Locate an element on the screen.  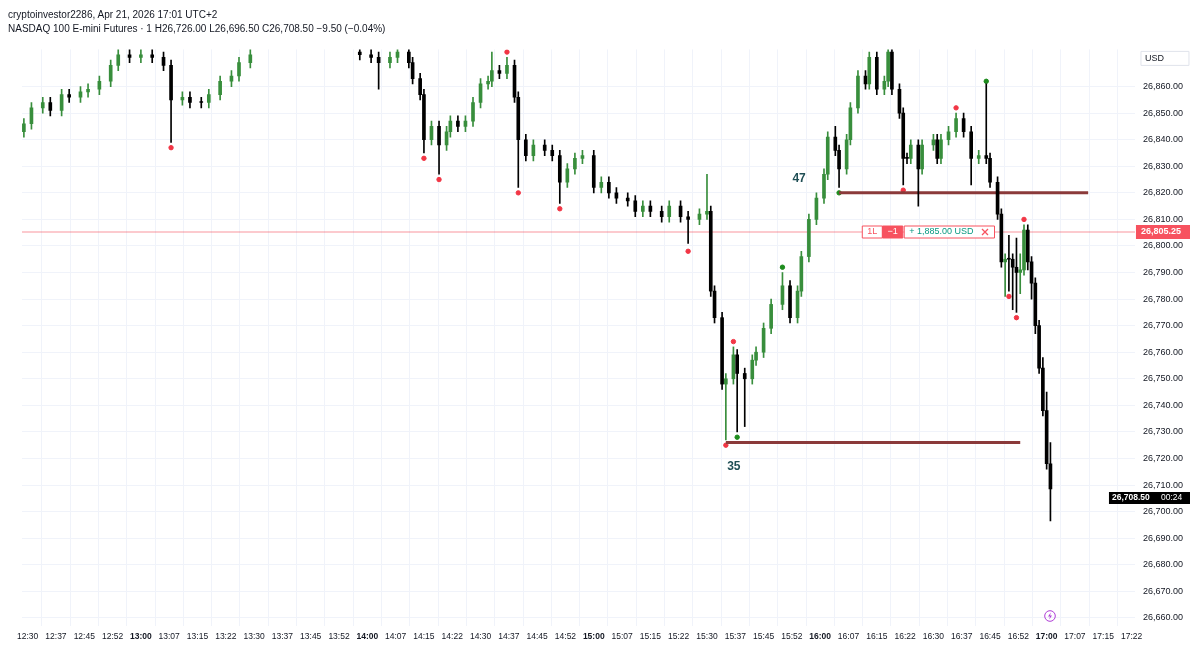
y-tick-label: 26,780.00 is located at coordinates (1163, 298).